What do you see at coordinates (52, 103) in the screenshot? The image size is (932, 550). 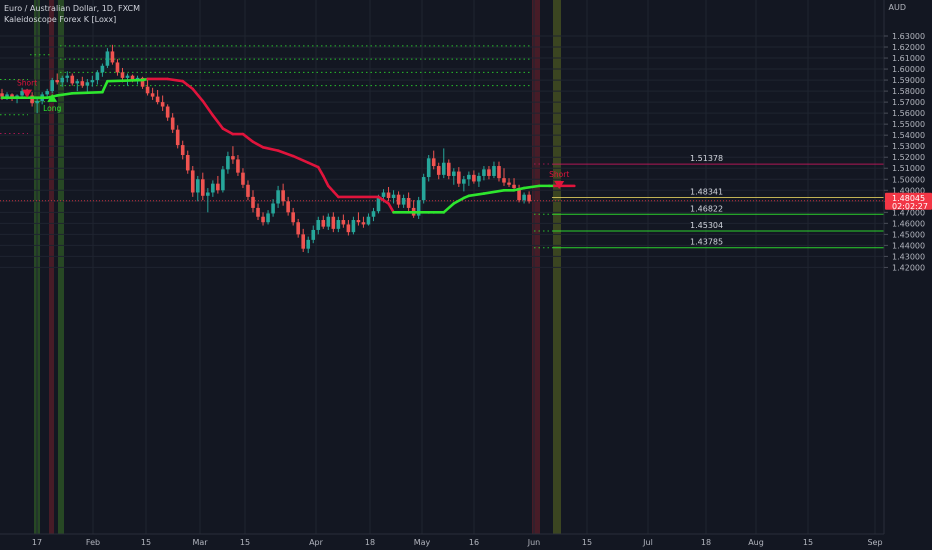 I see `signal-marker: Long` at bounding box center [52, 103].